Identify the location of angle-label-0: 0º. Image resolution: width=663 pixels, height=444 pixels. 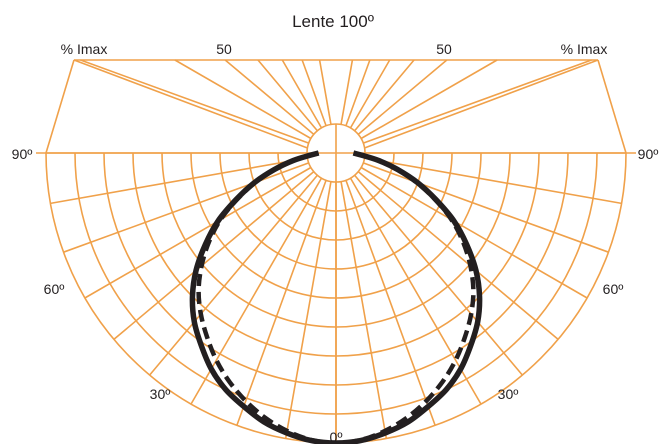
(336, 436).